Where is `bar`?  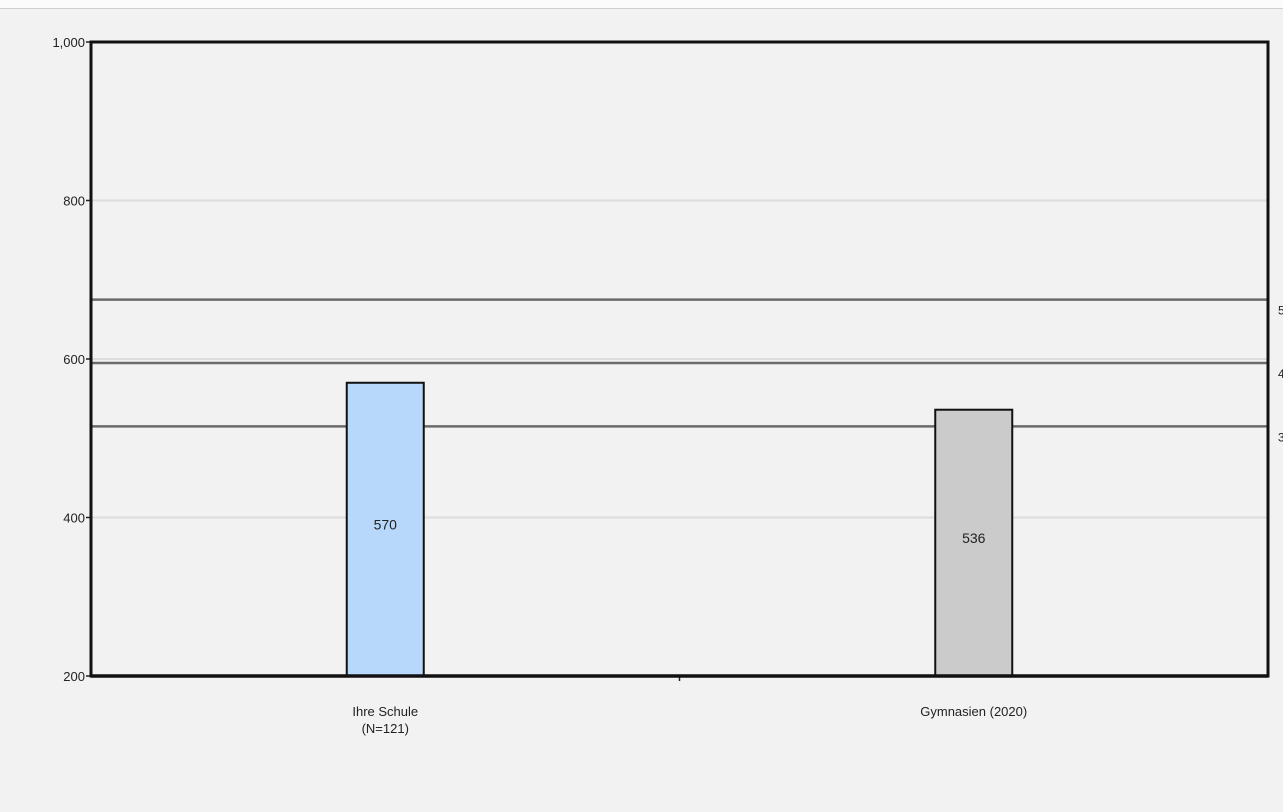
bar is located at coordinates (974, 542).